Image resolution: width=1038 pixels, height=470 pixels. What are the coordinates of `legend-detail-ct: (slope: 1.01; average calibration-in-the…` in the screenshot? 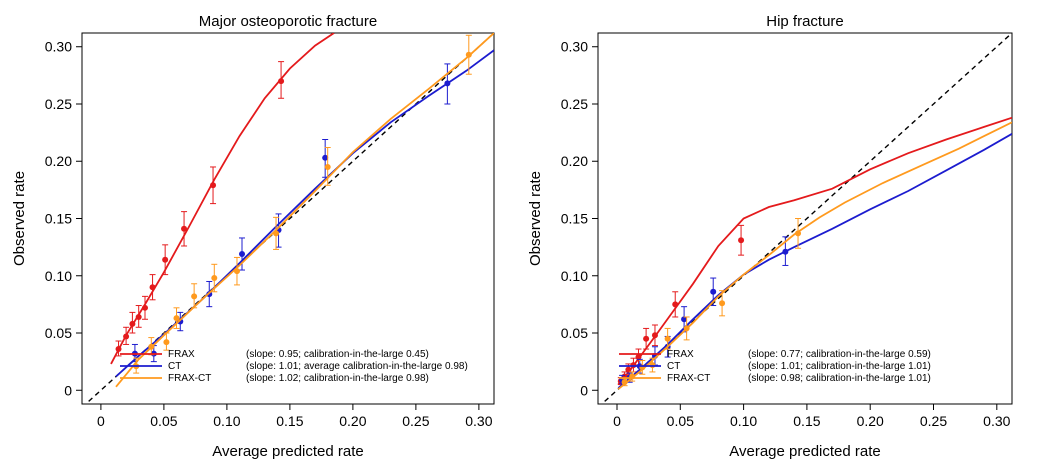 It's located at (357, 366).